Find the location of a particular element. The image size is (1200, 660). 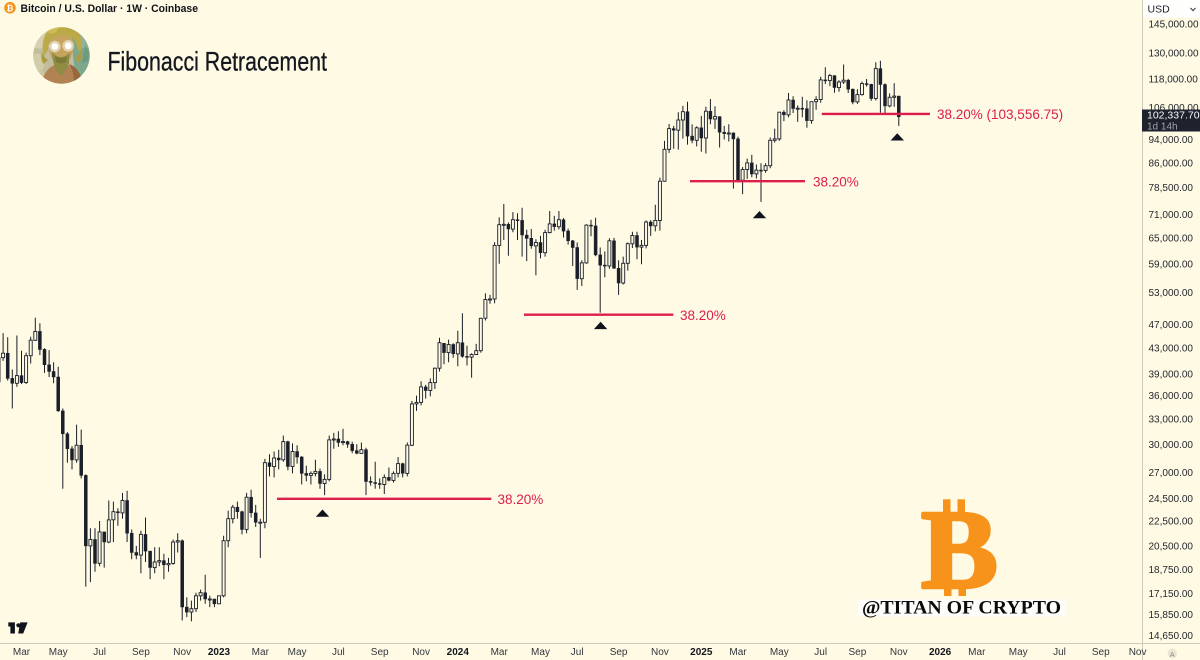

svg-text: 65,000.00 is located at coordinates (1171, 238).